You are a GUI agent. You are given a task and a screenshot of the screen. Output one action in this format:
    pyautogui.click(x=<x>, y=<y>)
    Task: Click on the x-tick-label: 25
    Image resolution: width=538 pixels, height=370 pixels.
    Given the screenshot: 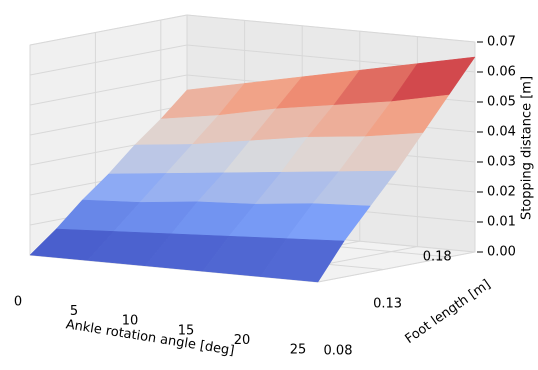 What is the action you would take?
    pyautogui.click(x=298, y=350)
    